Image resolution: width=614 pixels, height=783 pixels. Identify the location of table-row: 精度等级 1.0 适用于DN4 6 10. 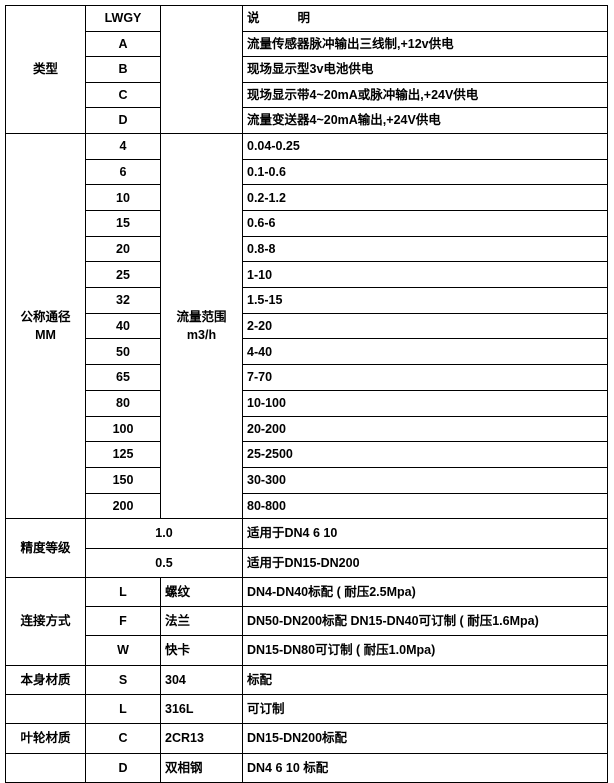
(306, 548).